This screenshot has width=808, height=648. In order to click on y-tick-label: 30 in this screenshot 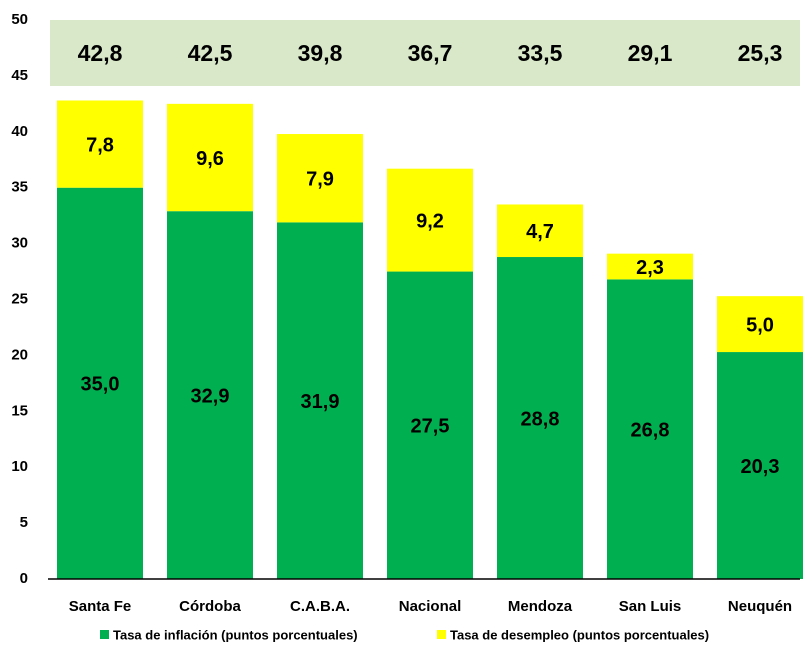, I will do `click(19, 243)`.